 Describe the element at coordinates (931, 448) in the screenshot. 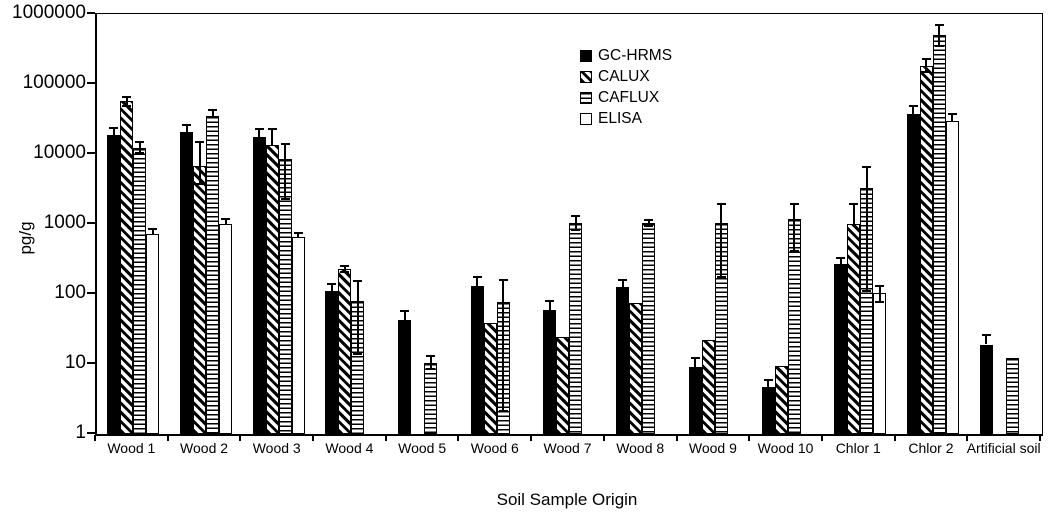

I see `x-category-label-chlor-2: Chlor 2` at that location.